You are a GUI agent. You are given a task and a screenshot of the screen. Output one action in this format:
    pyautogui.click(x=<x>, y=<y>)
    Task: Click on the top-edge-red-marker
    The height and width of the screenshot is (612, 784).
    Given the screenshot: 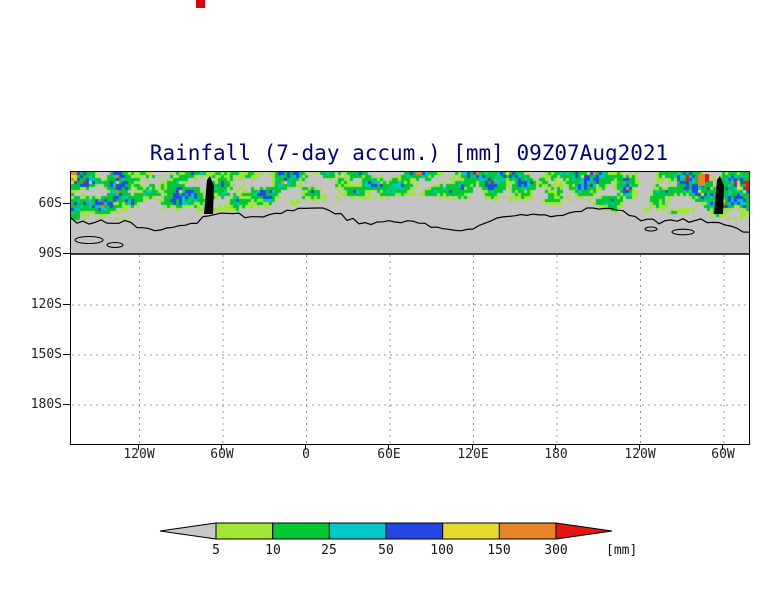 What is the action you would take?
    pyautogui.click(x=200, y=4)
    